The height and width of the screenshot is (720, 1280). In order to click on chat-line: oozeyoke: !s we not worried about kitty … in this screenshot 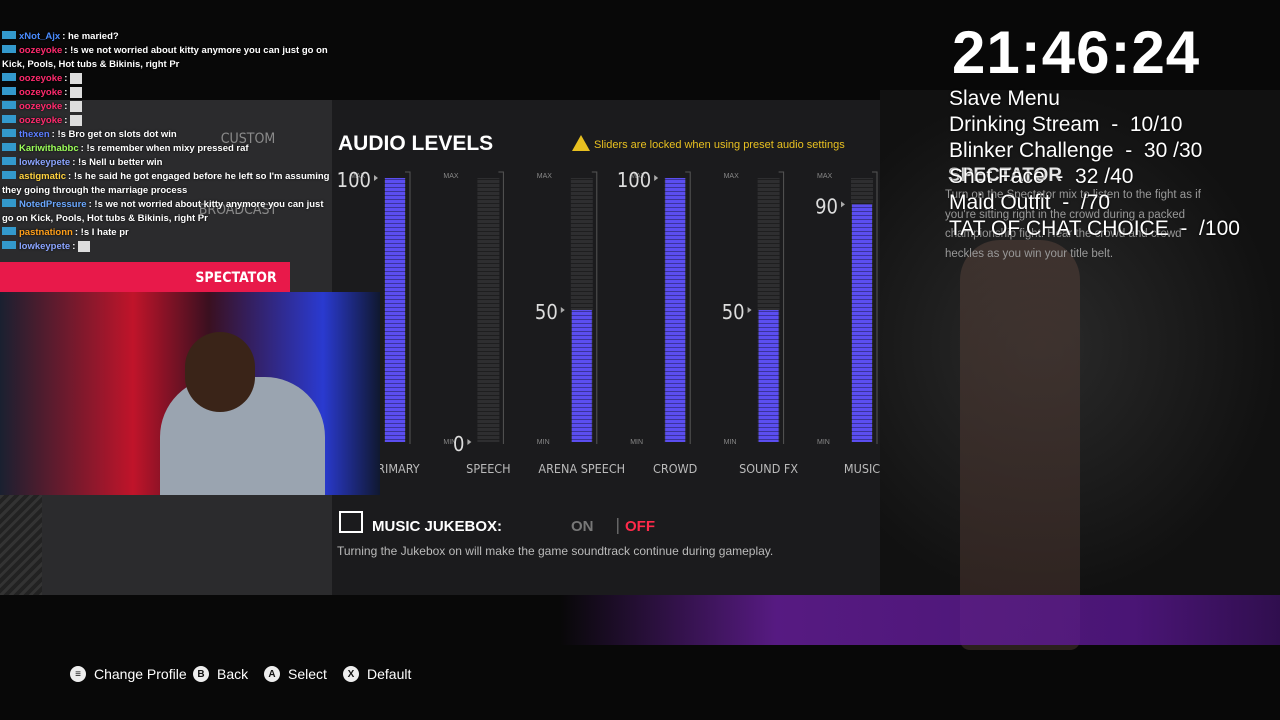, I will do `click(166, 58)`.